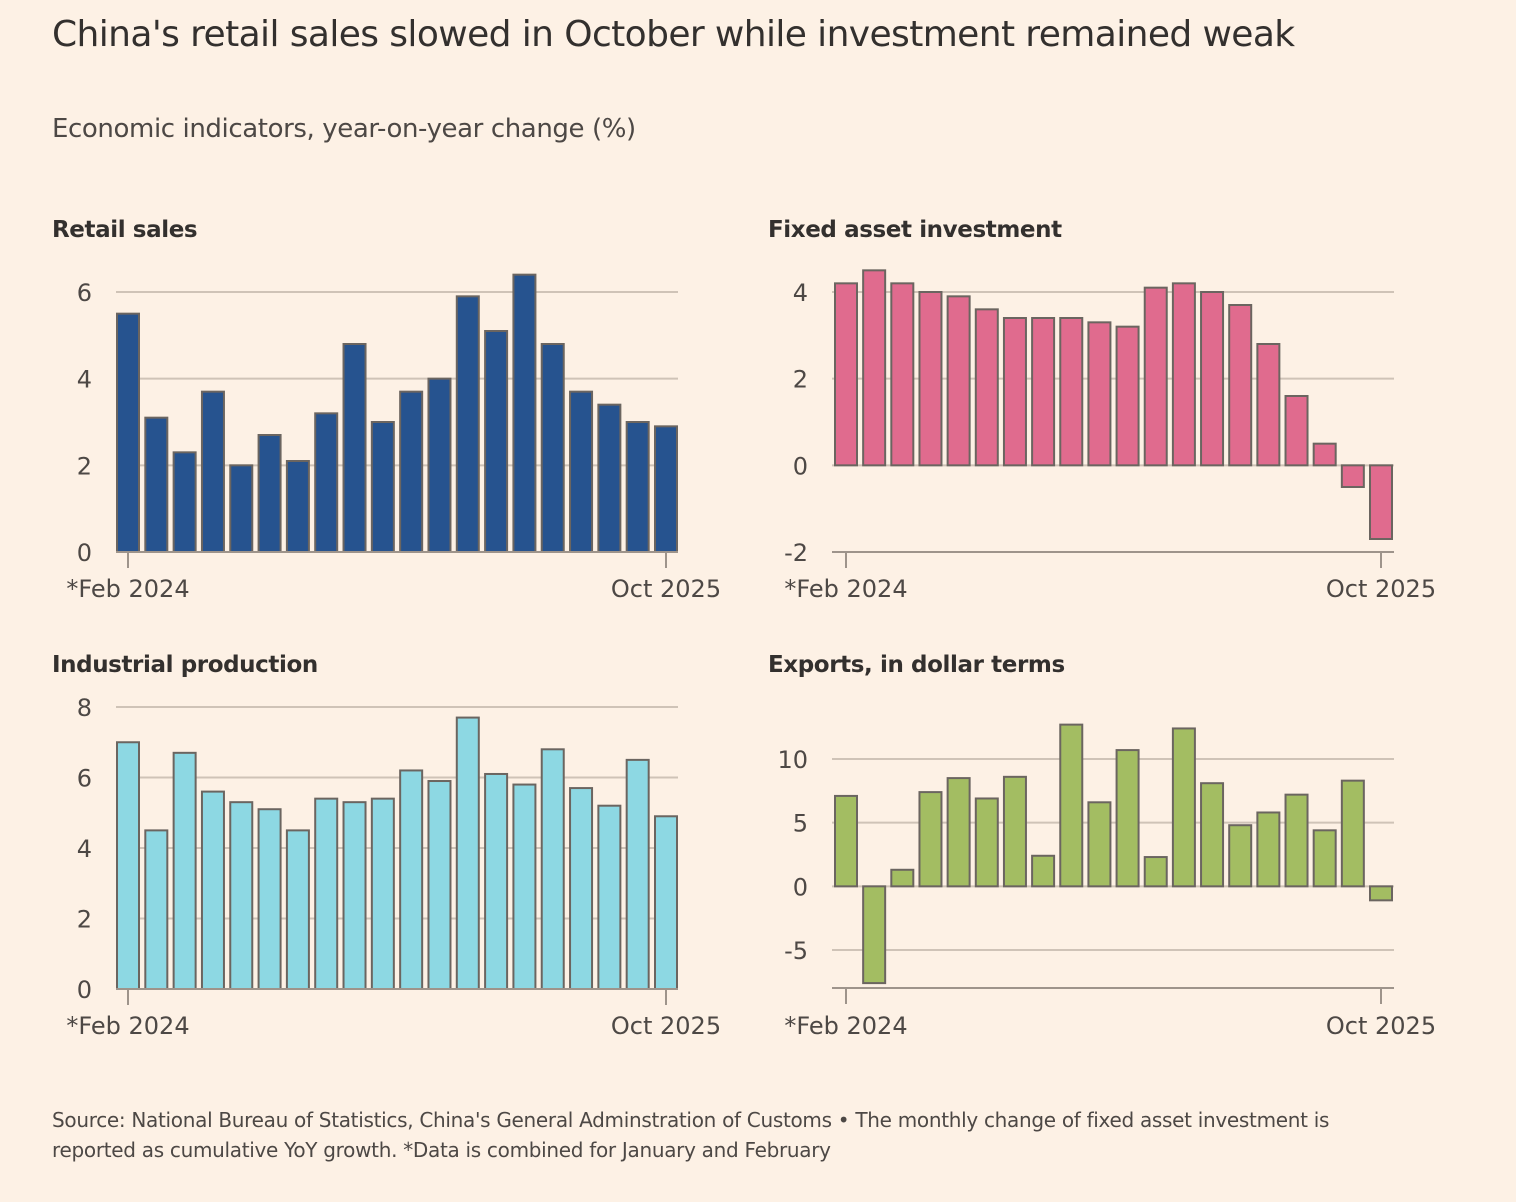 The width and height of the screenshot is (1516, 1202). What do you see at coordinates (84, 779) in the screenshot?
I see `y-tick-label: 6` at bounding box center [84, 779].